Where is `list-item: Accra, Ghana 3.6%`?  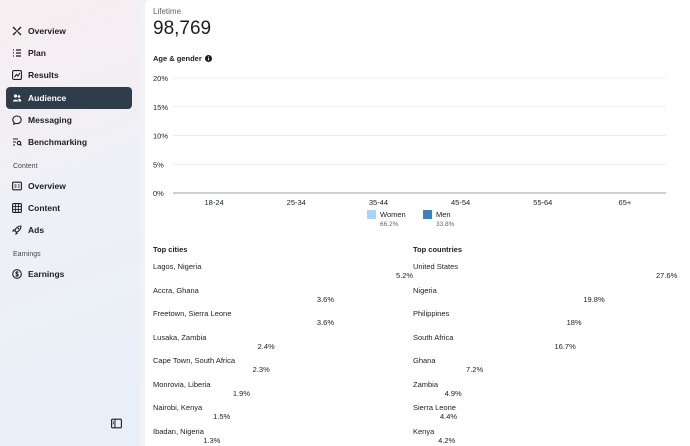
list-item: Accra, Ghana 3.6% is located at coordinates (281, 298).